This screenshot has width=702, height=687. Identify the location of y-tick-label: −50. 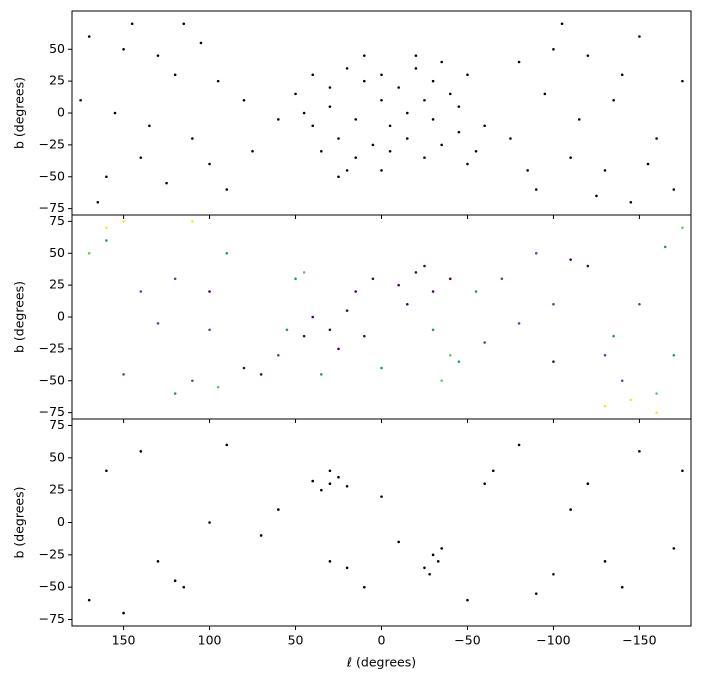
(52, 379).